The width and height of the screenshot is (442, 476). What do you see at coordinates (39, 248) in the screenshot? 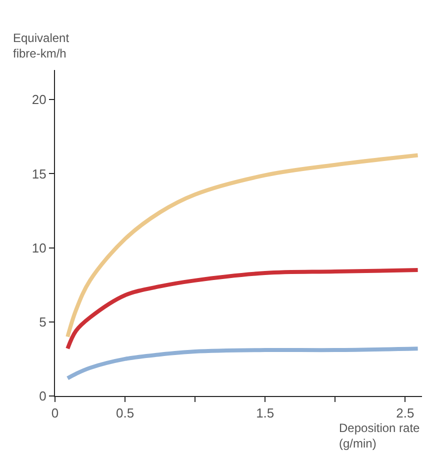
I see `y-tick-label: 10` at bounding box center [39, 248].